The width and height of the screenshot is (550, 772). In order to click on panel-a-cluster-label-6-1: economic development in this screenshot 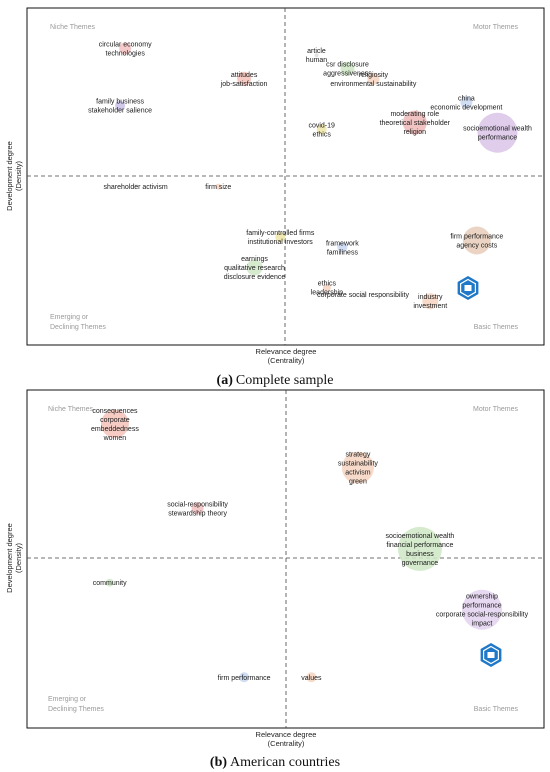, I will do `click(466, 107)`.